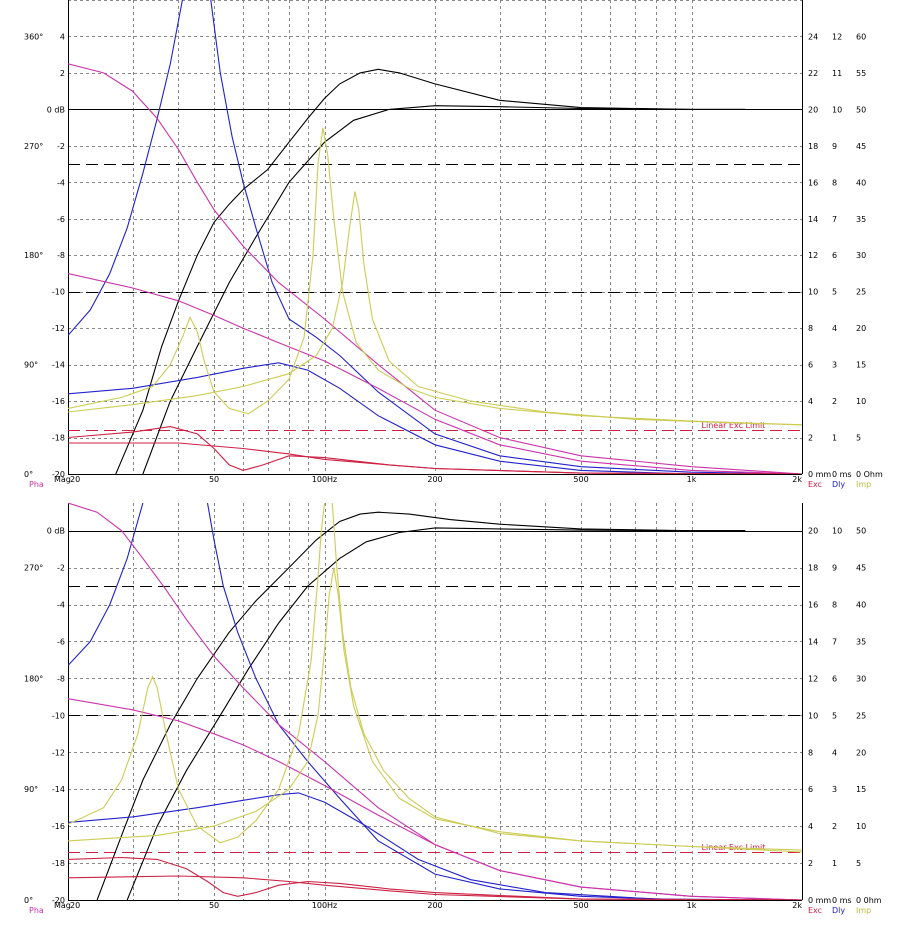  I want to click on x-tick-label: 20, so click(75, 479).